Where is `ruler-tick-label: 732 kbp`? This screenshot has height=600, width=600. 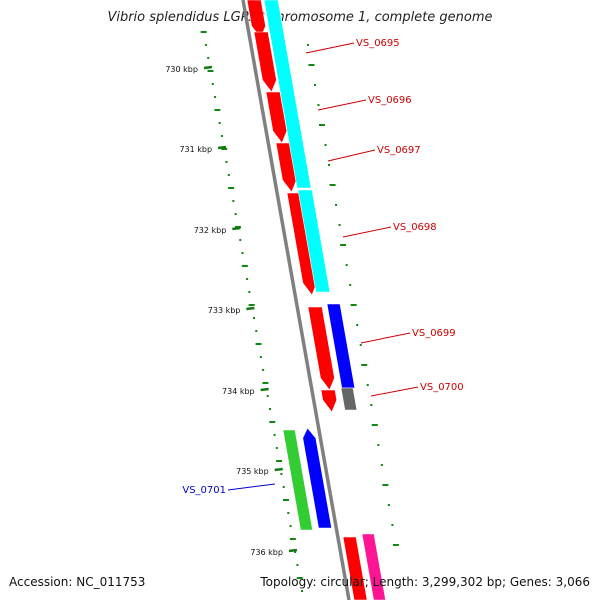 ruler-tick-label: 732 kbp is located at coordinates (210, 230).